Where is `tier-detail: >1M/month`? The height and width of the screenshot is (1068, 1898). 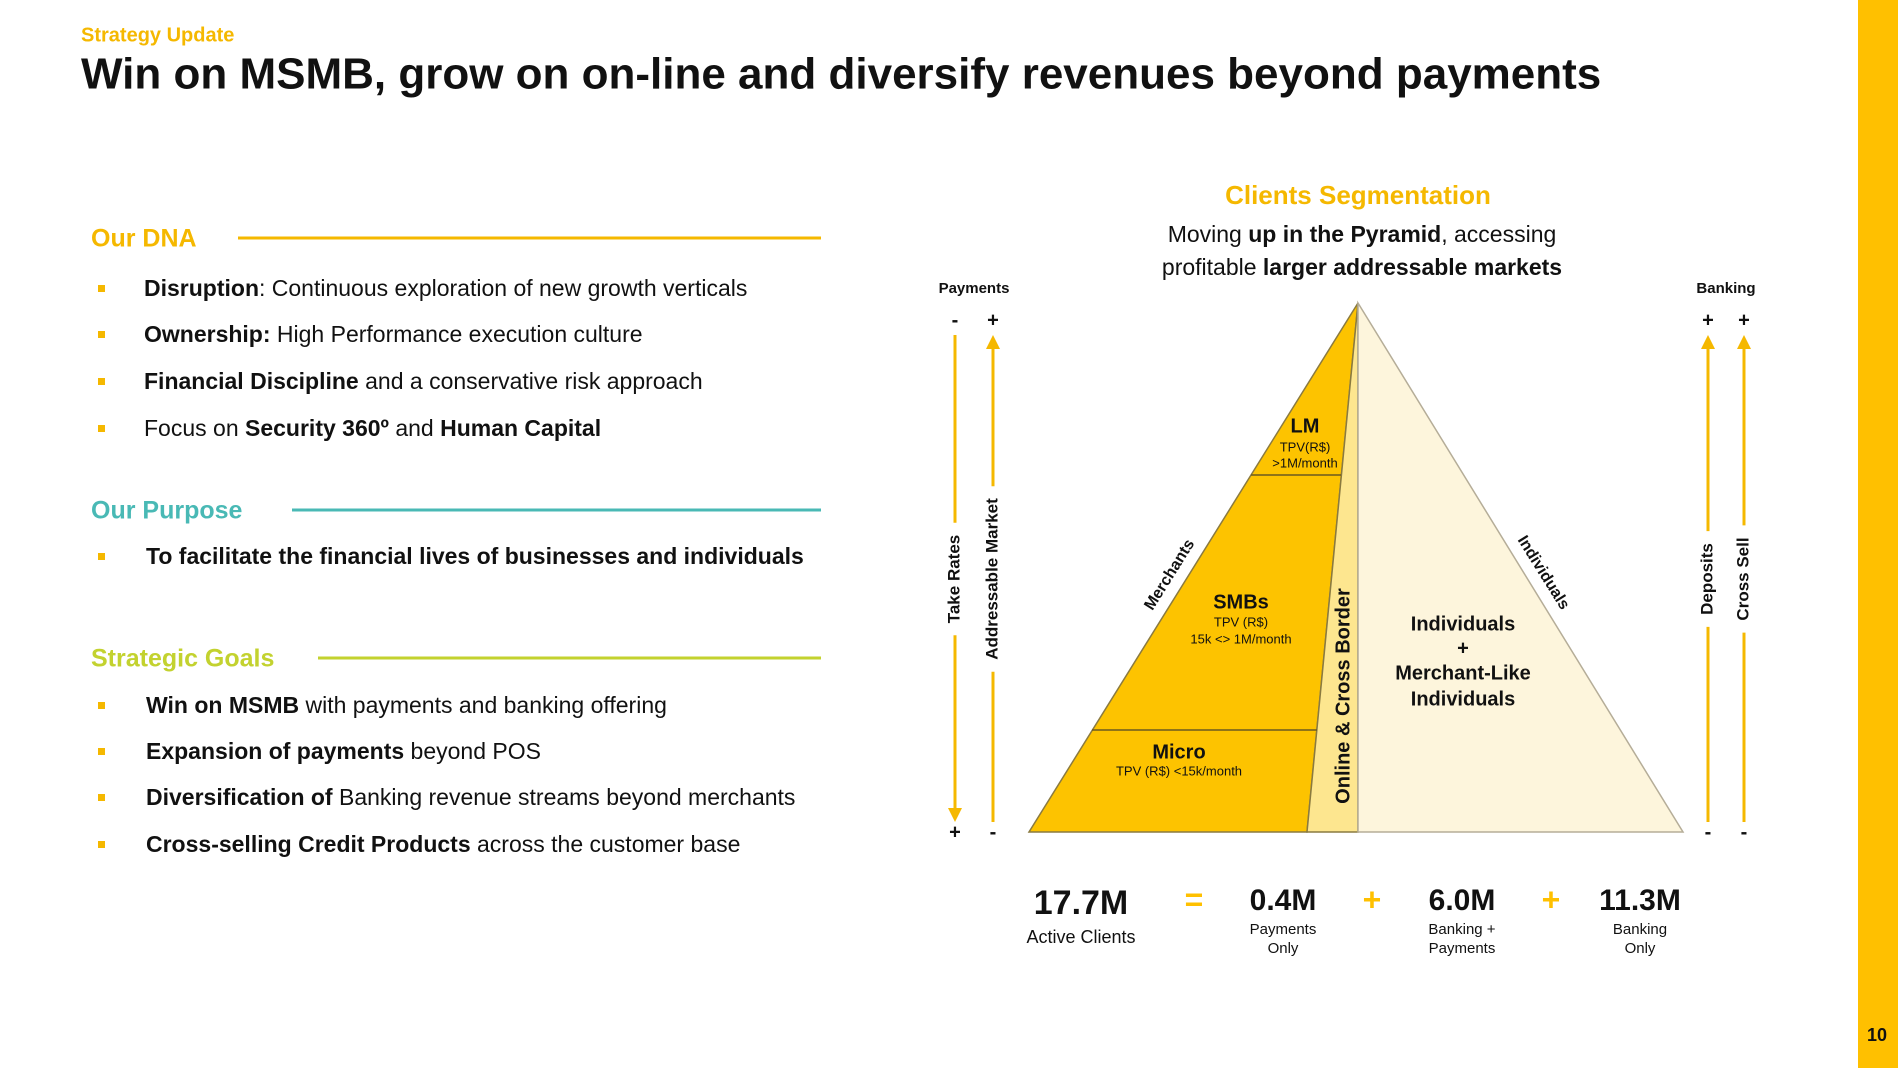 tier-detail: >1M/month is located at coordinates (1304, 462).